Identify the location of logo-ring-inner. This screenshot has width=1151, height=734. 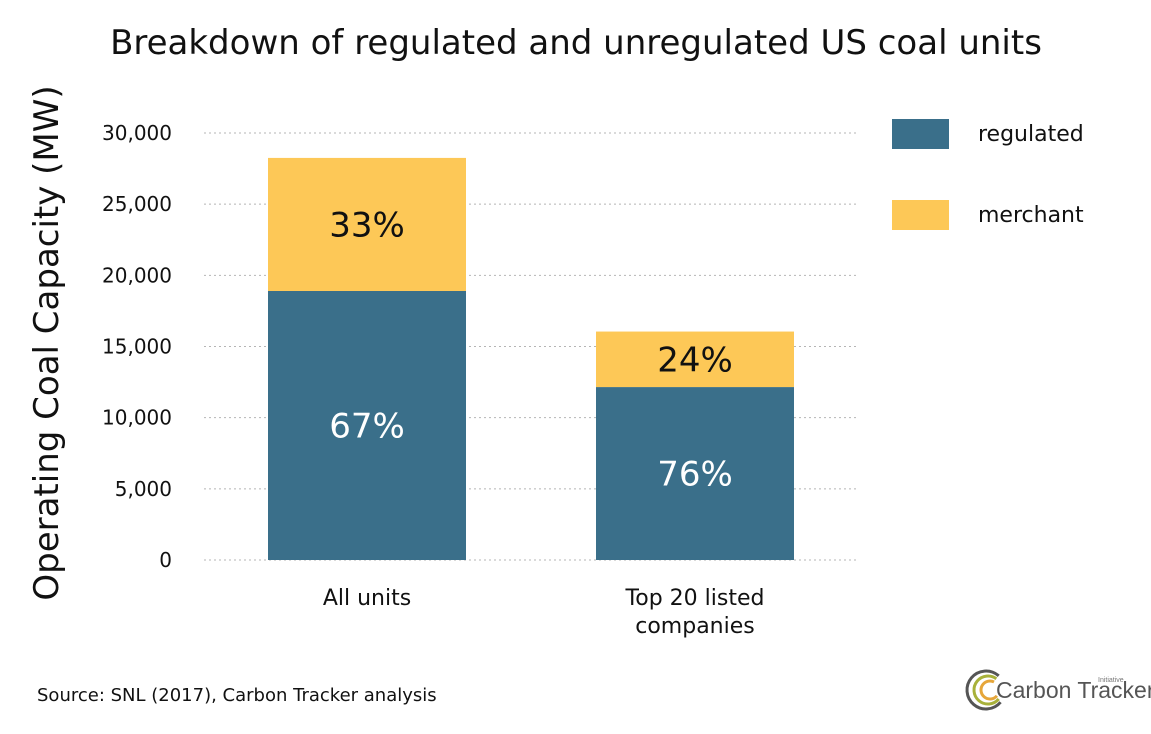
(990, 690).